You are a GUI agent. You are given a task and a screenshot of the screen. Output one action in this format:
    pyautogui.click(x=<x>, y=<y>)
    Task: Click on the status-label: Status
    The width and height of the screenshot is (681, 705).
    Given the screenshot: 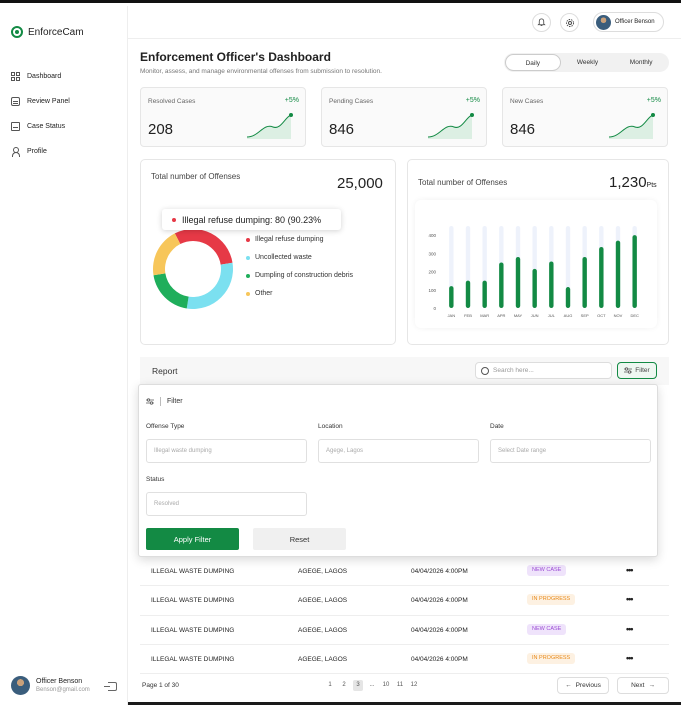 What is the action you would take?
    pyautogui.click(x=155, y=479)
    